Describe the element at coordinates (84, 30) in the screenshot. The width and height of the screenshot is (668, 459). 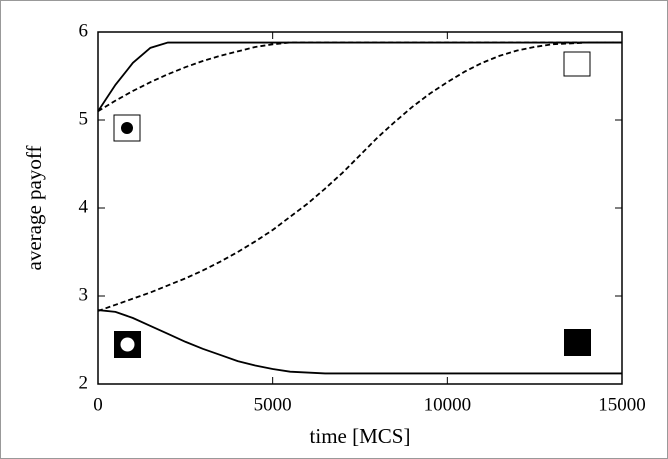
I see `y-tick-label: 6` at that location.